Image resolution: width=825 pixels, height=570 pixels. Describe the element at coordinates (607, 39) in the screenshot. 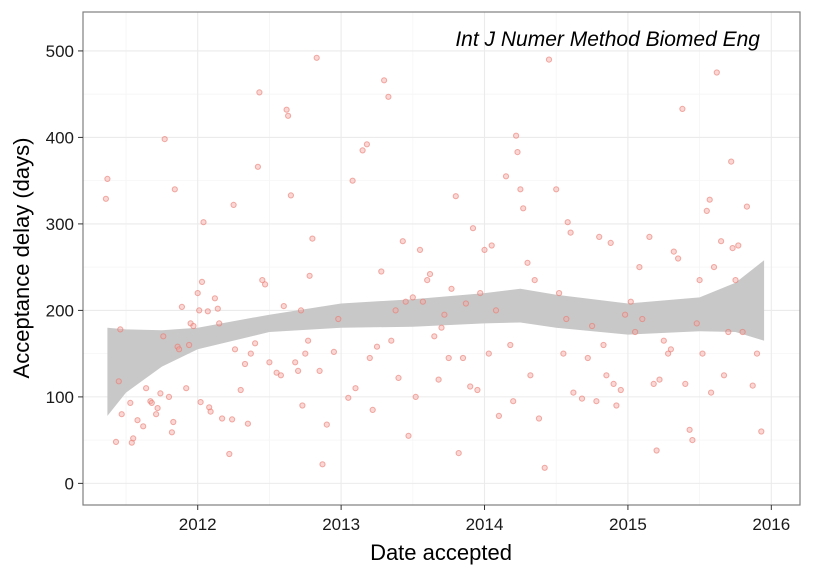

I see `journal-annotation: Int J Numer Method Biomed Eng` at that location.